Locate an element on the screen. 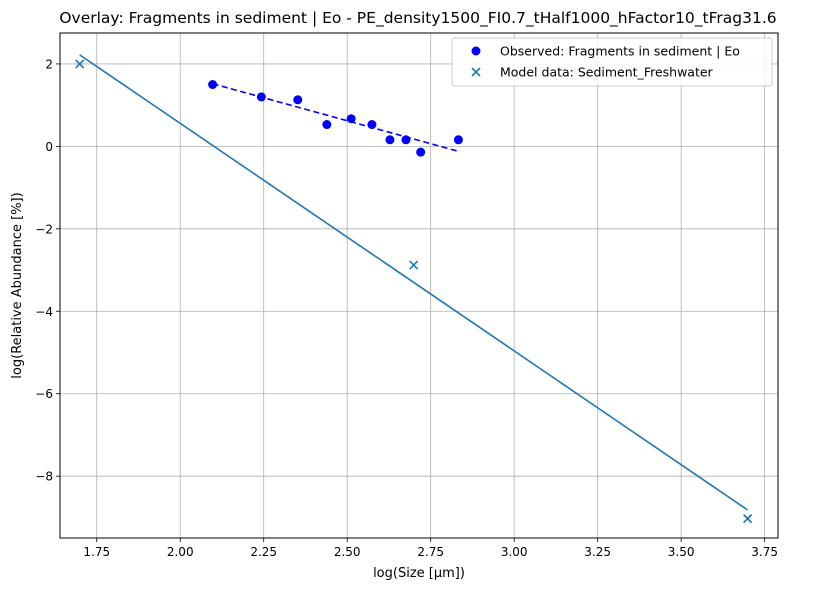  observed-fit-line is located at coordinates (335, 117).